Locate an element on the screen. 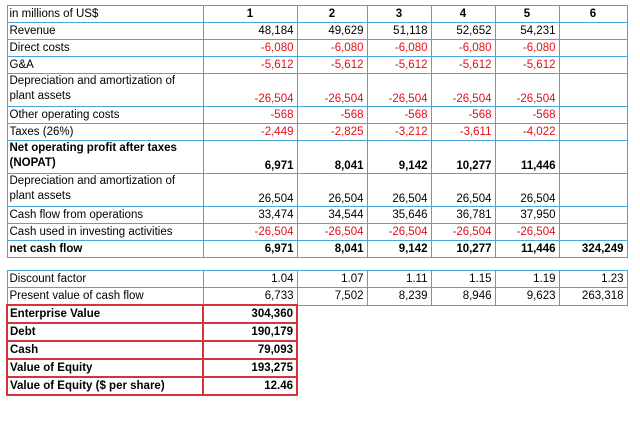  value-cell: 33,474 is located at coordinates (250, 215).